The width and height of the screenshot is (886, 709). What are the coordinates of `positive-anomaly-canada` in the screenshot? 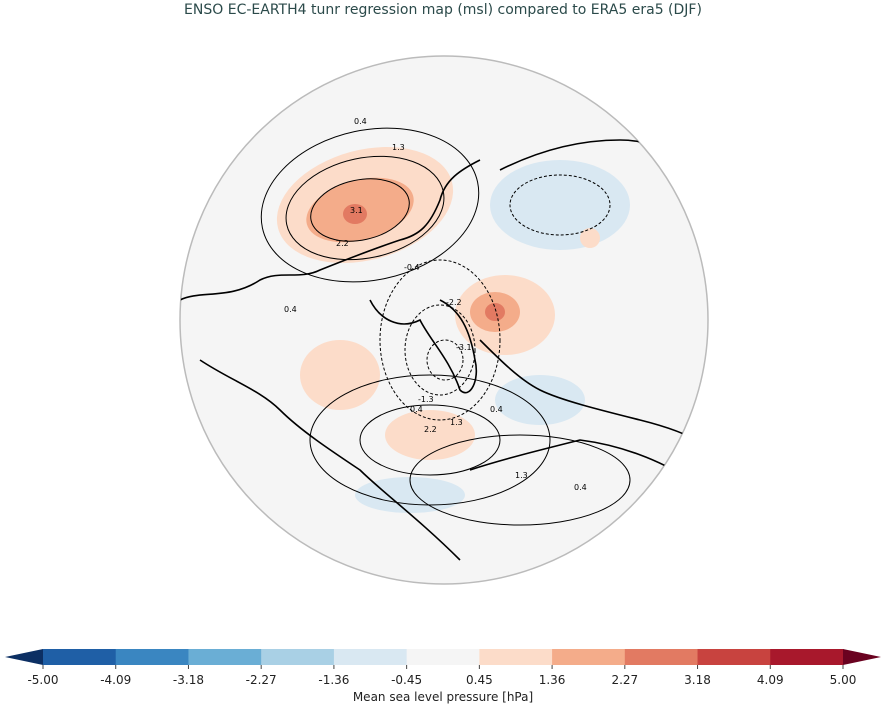 It's located at (340, 375).